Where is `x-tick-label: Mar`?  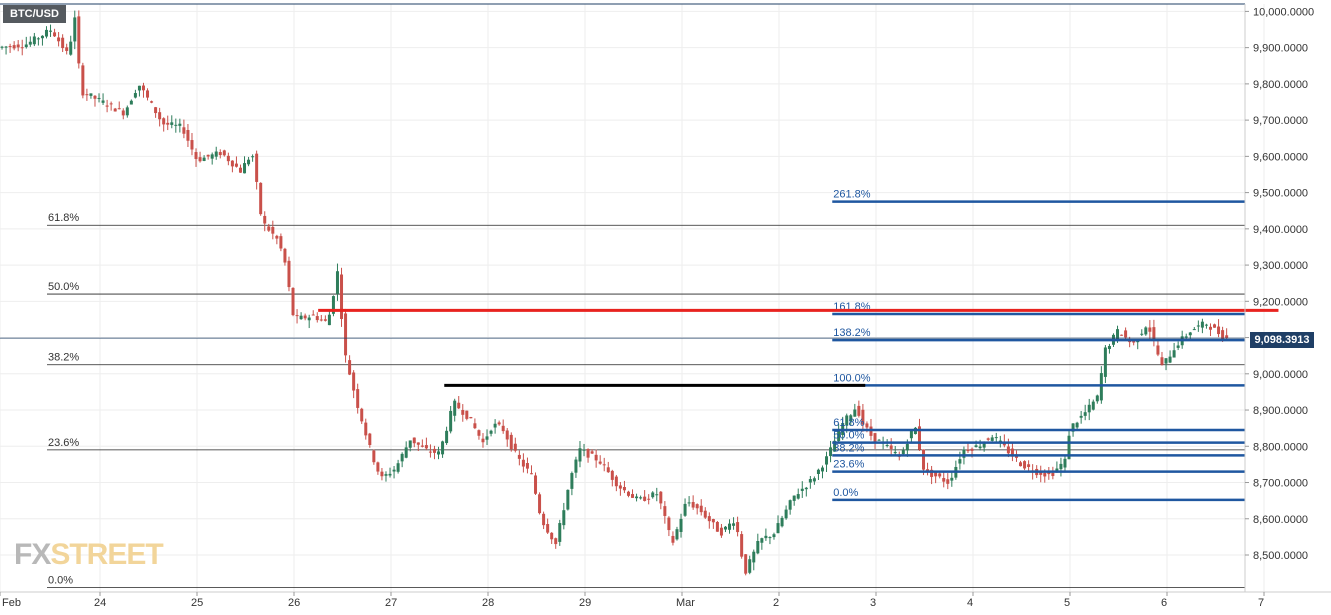
x-tick-label: Mar is located at coordinates (685, 603).